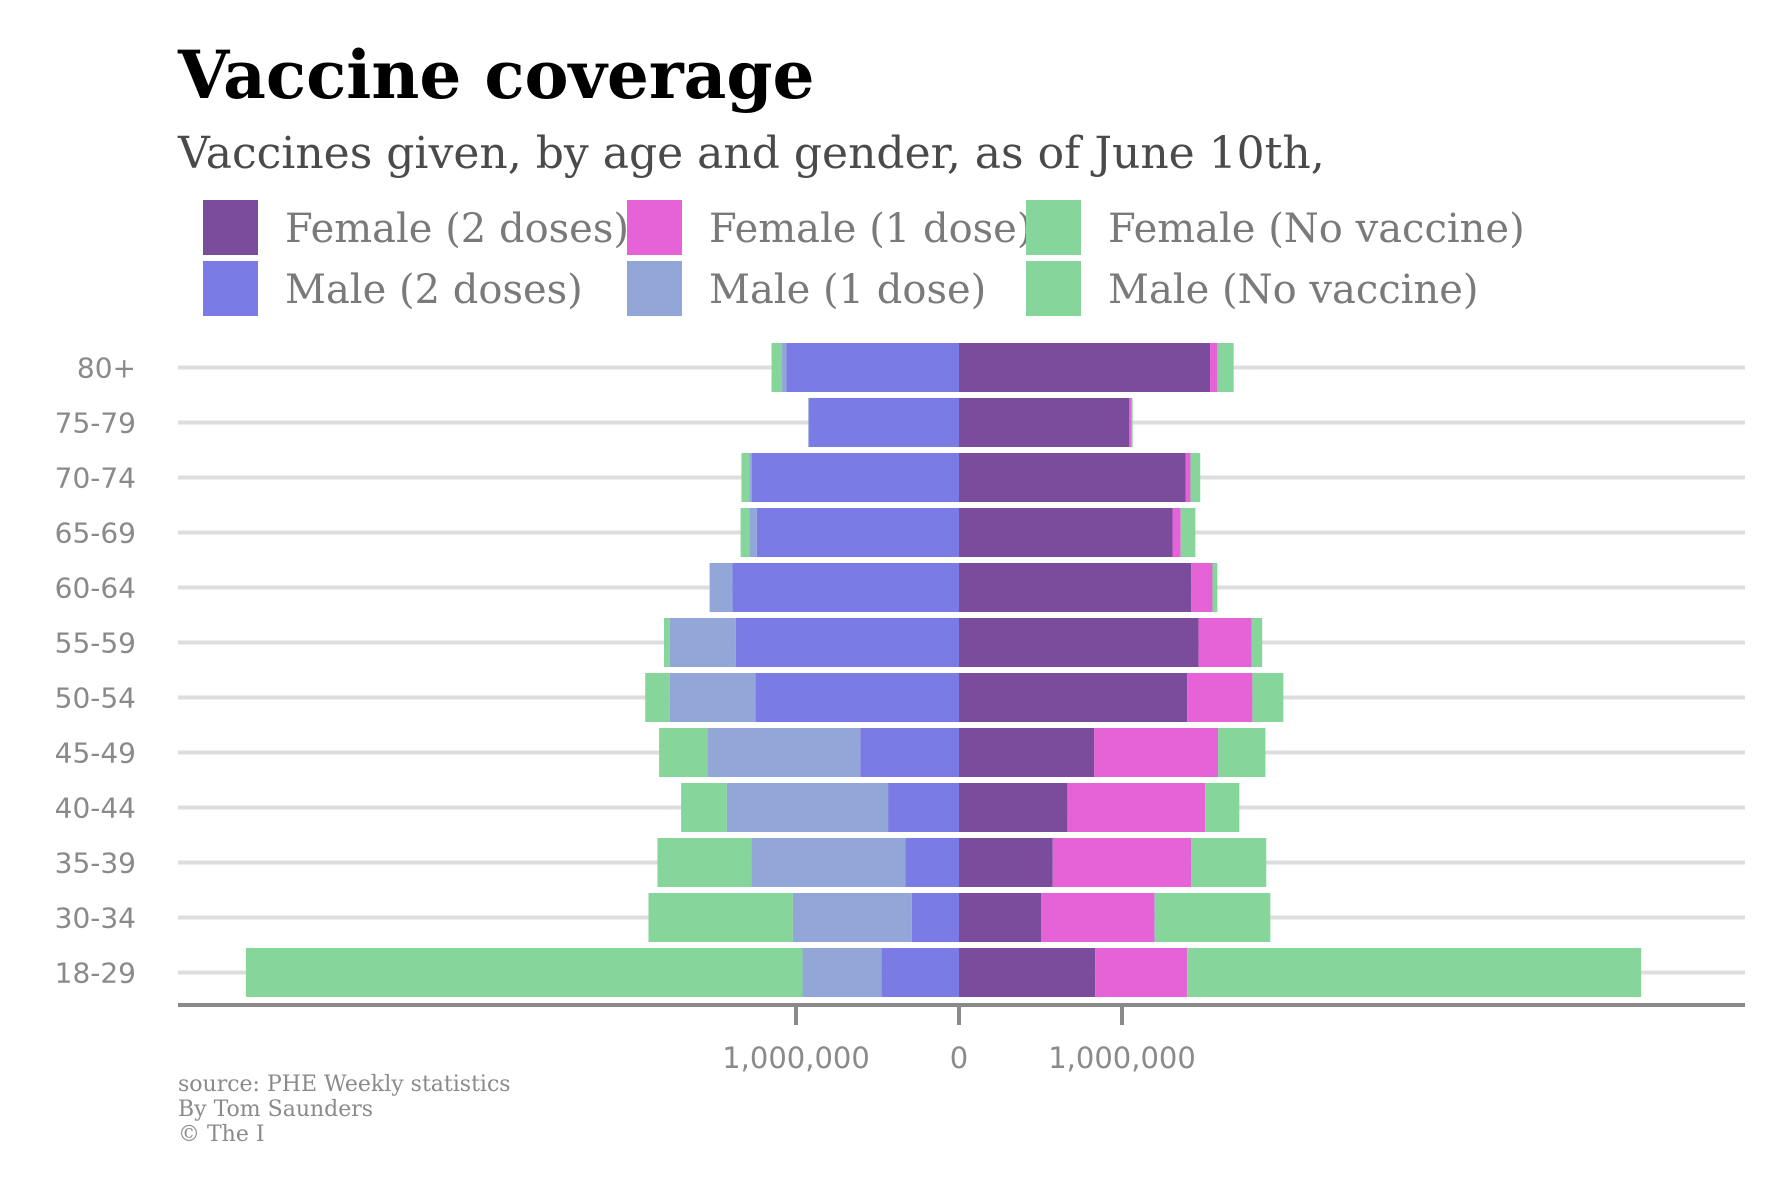 The height and width of the screenshot is (1181, 1771). I want to click on bar-75-79-female-2-doses, so click(1044, 422).